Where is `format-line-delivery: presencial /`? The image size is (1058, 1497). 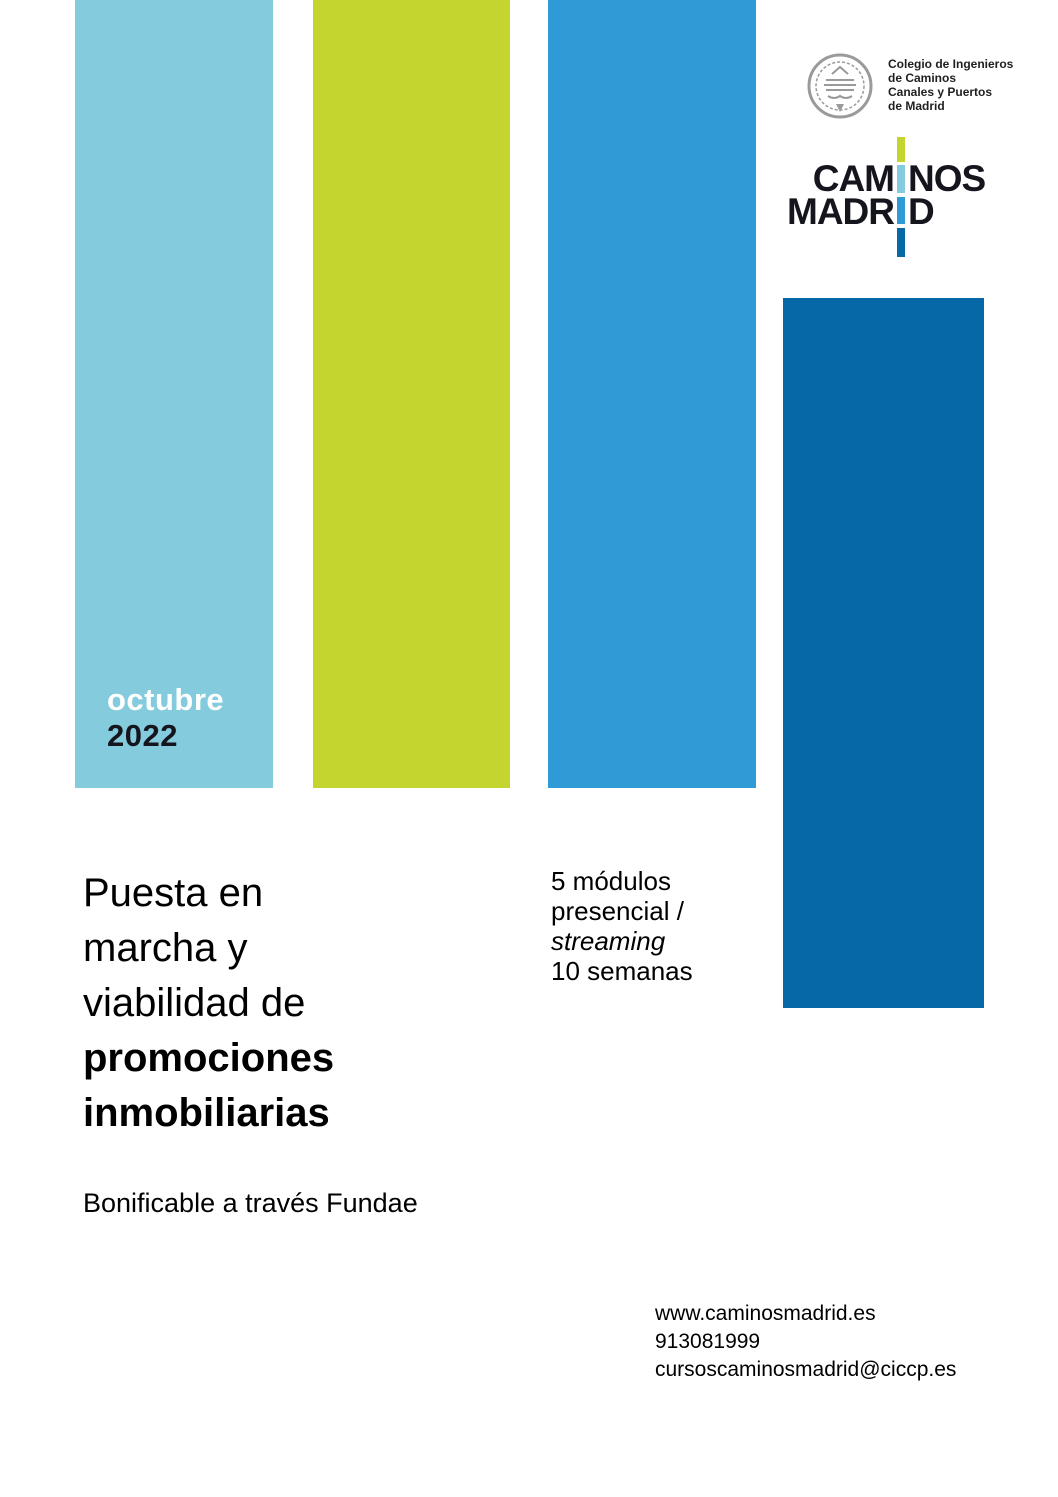
format-line-delivery: presencial / is located at coordinates (617, 911).